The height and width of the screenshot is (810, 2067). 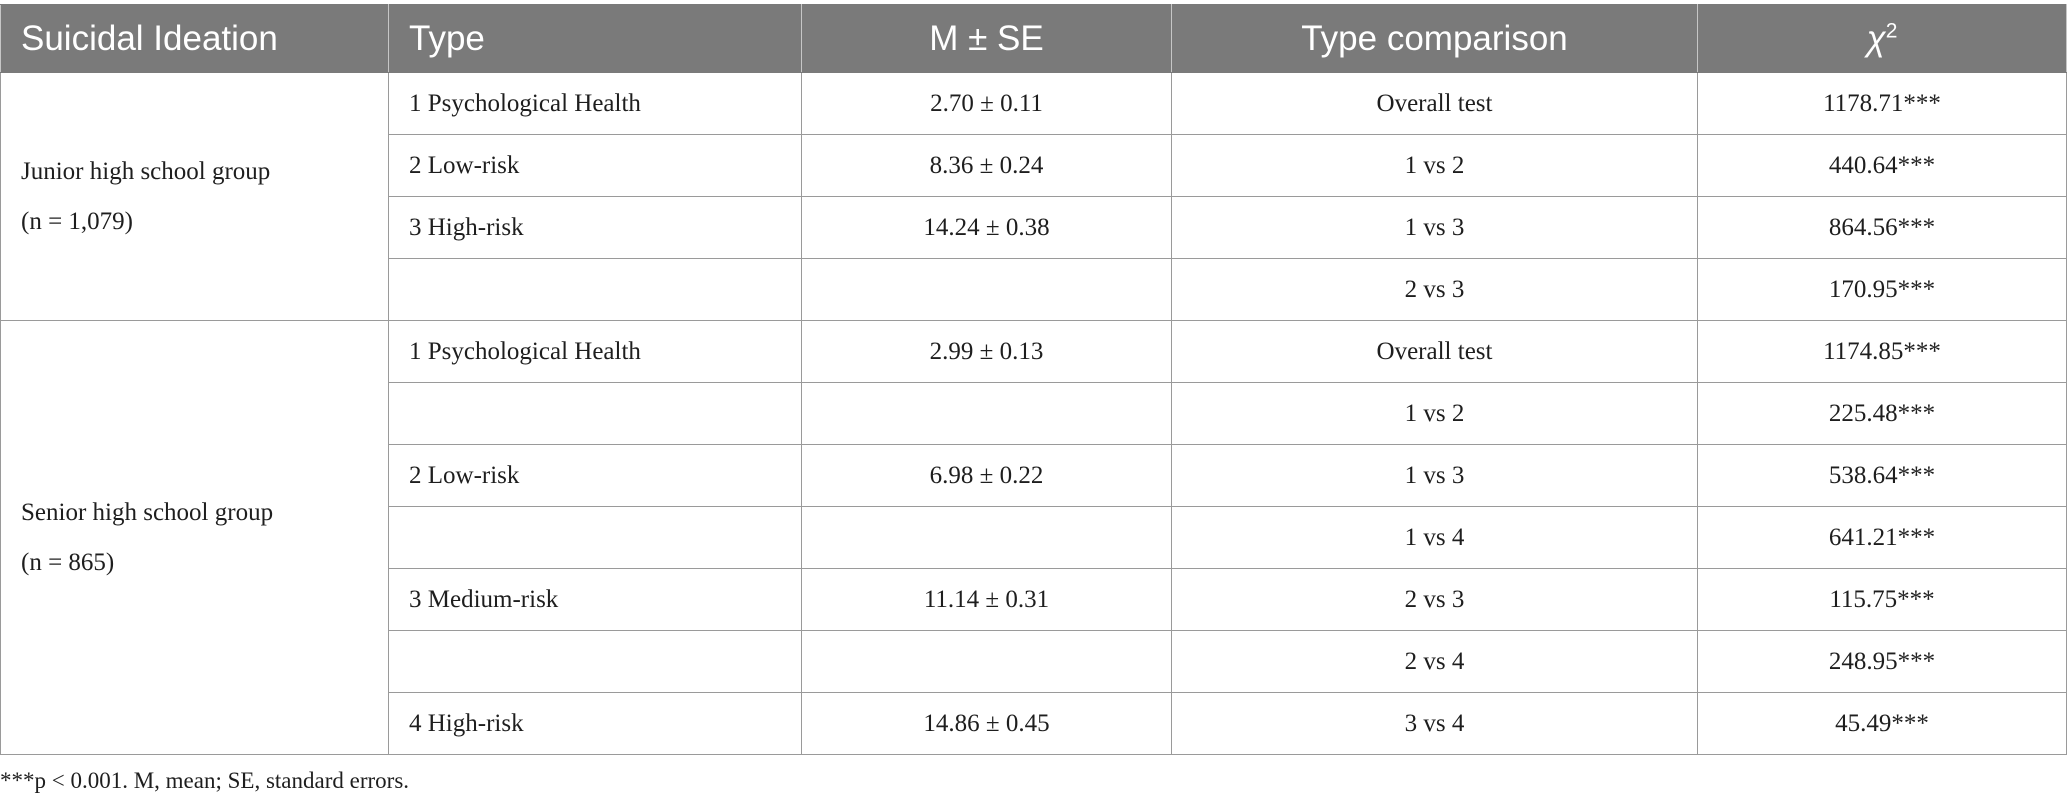 I want to click on table-row: 2 vs 3 170.95***, so click(x=1034, y=289).